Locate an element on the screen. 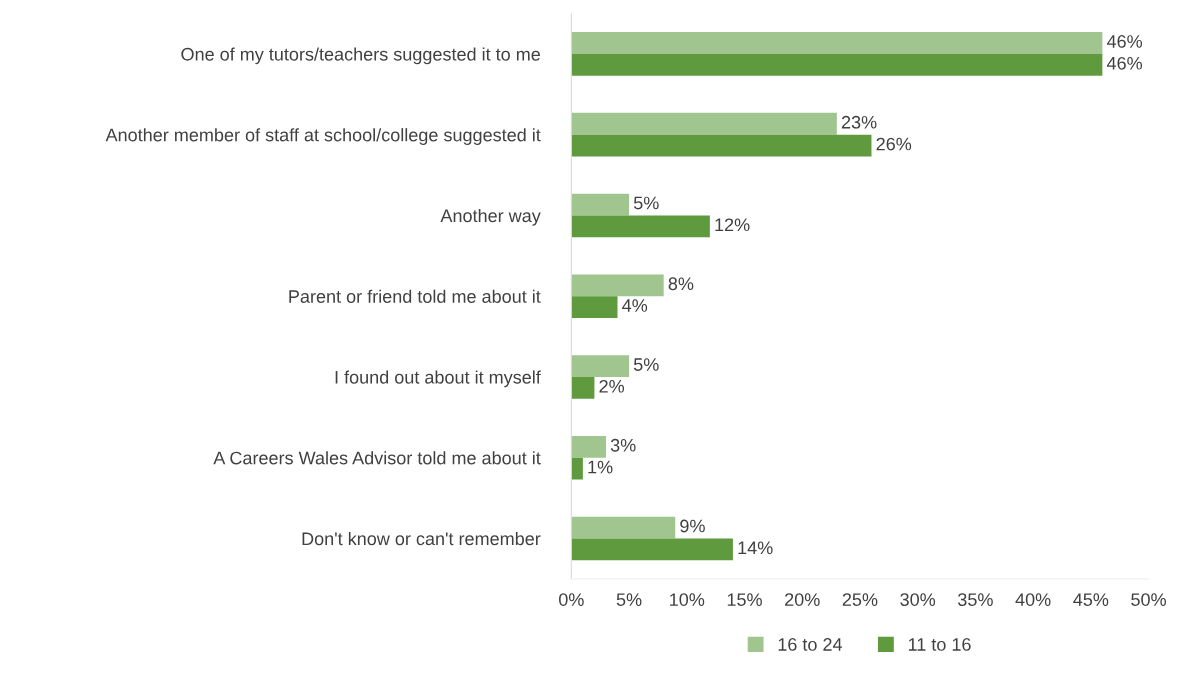 This screenshot has height=677, width=1178. y-tick-label: One of my tutors/teachers suggested it to me is located at coordinates (360, 56).